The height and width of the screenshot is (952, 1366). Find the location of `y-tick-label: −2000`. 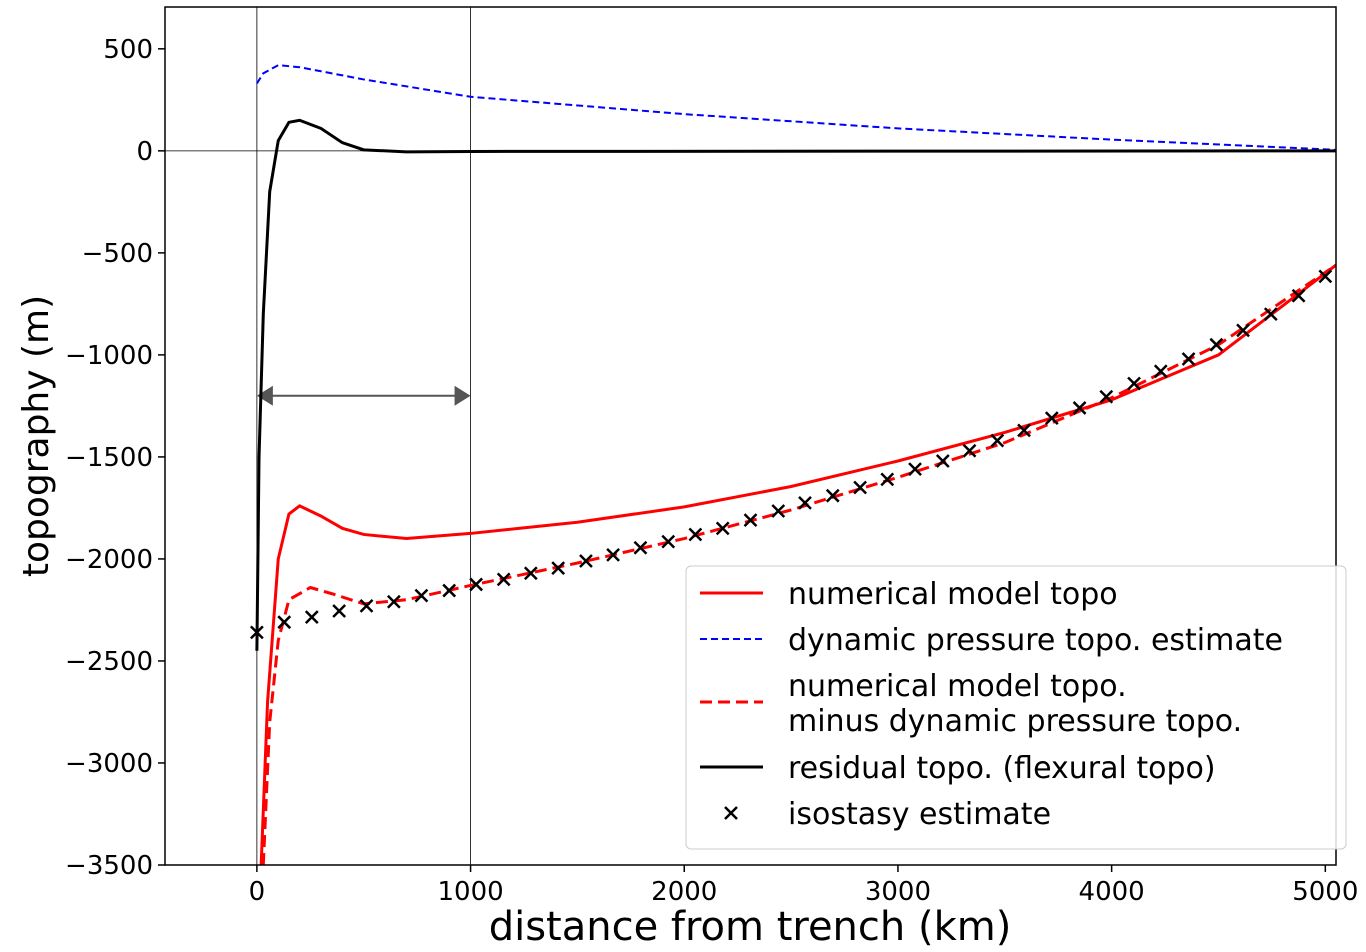

y-tick-label: −2000 is located at coordinates (109, 560).